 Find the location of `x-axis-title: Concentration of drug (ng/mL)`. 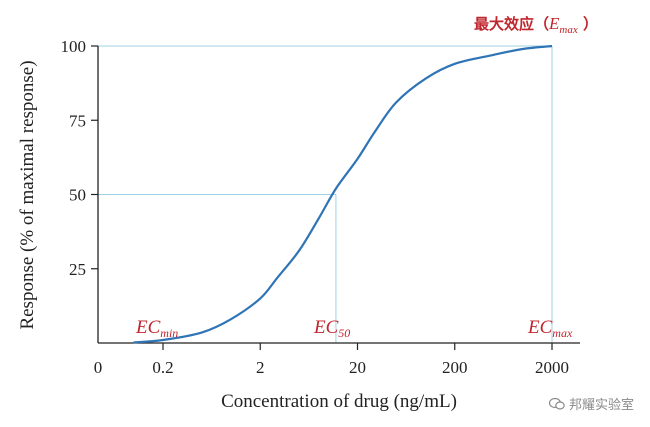

x-axis-title: Concentration of drug (ng/mL) is located at coordinates (339, 401).